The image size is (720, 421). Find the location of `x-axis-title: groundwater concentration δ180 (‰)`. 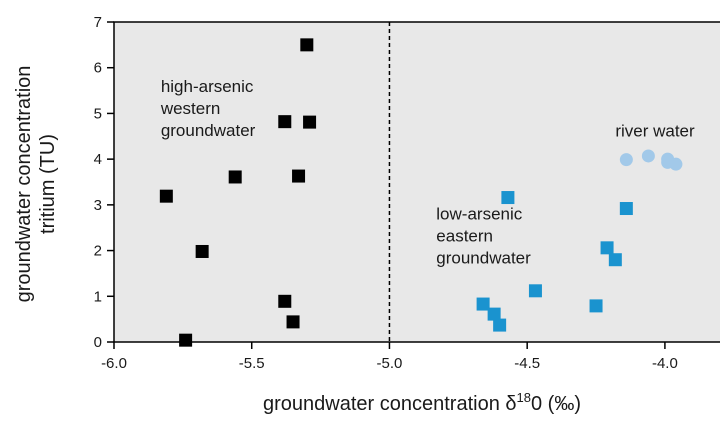

x-axis-title: groundwater concentration δ180 (‰) is located at coordinates (422, 402).